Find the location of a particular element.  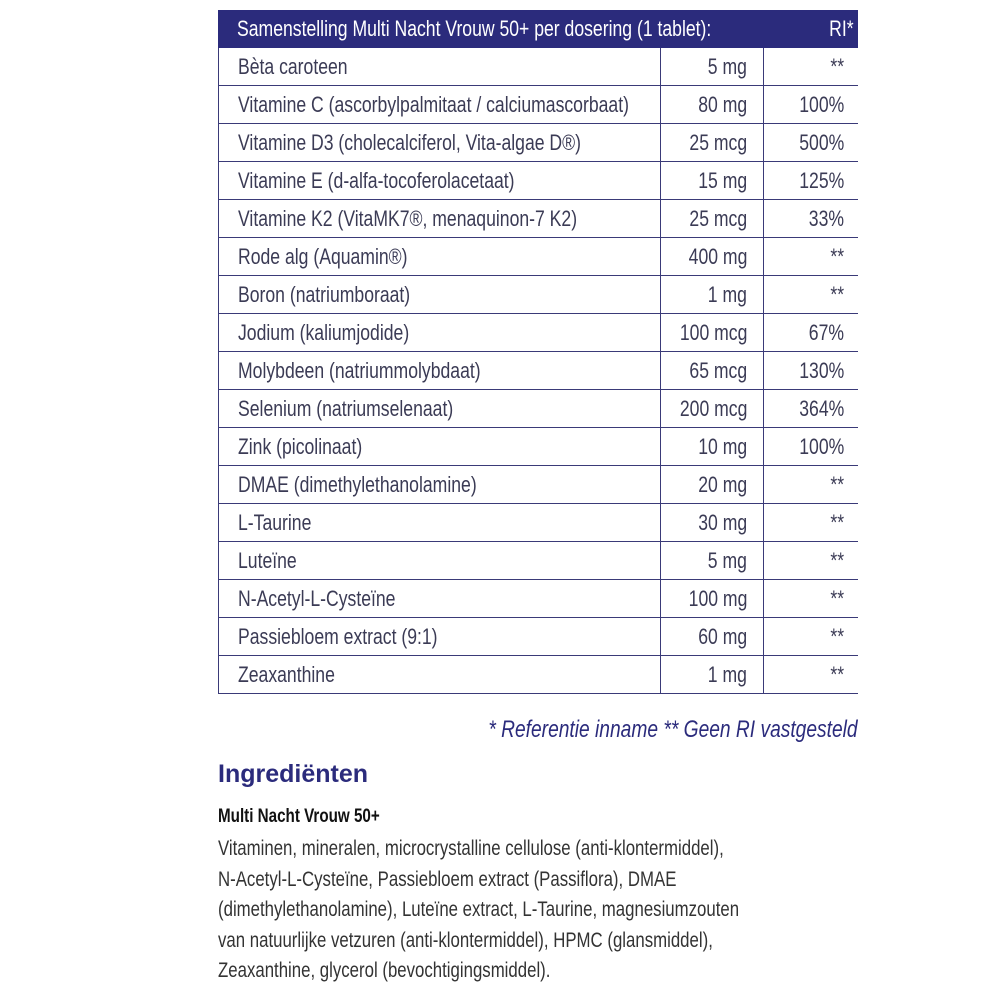

nutrient-ri: 125% is located at coordinates (810, 181).